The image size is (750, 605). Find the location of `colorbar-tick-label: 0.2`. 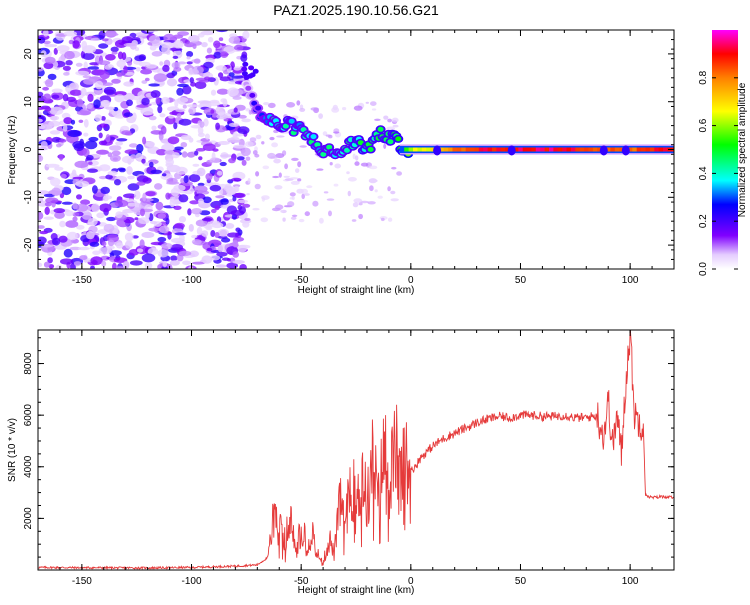

colorbar-tick-label: 0.2 is located at coordinates (703, 221).